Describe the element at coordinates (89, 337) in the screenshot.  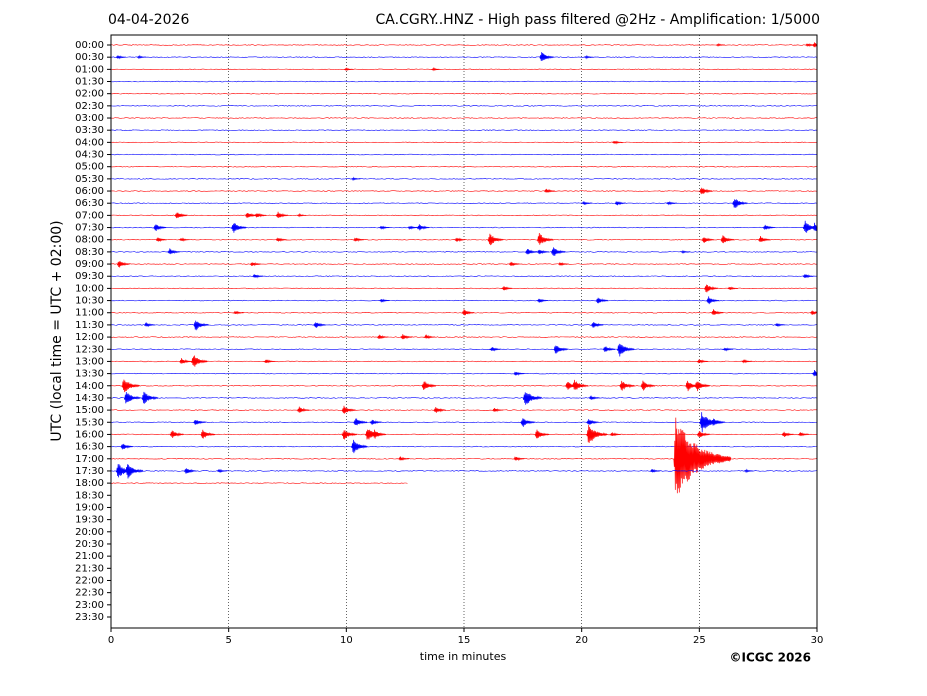
I see `y-tick-label: 12:00` at that location.